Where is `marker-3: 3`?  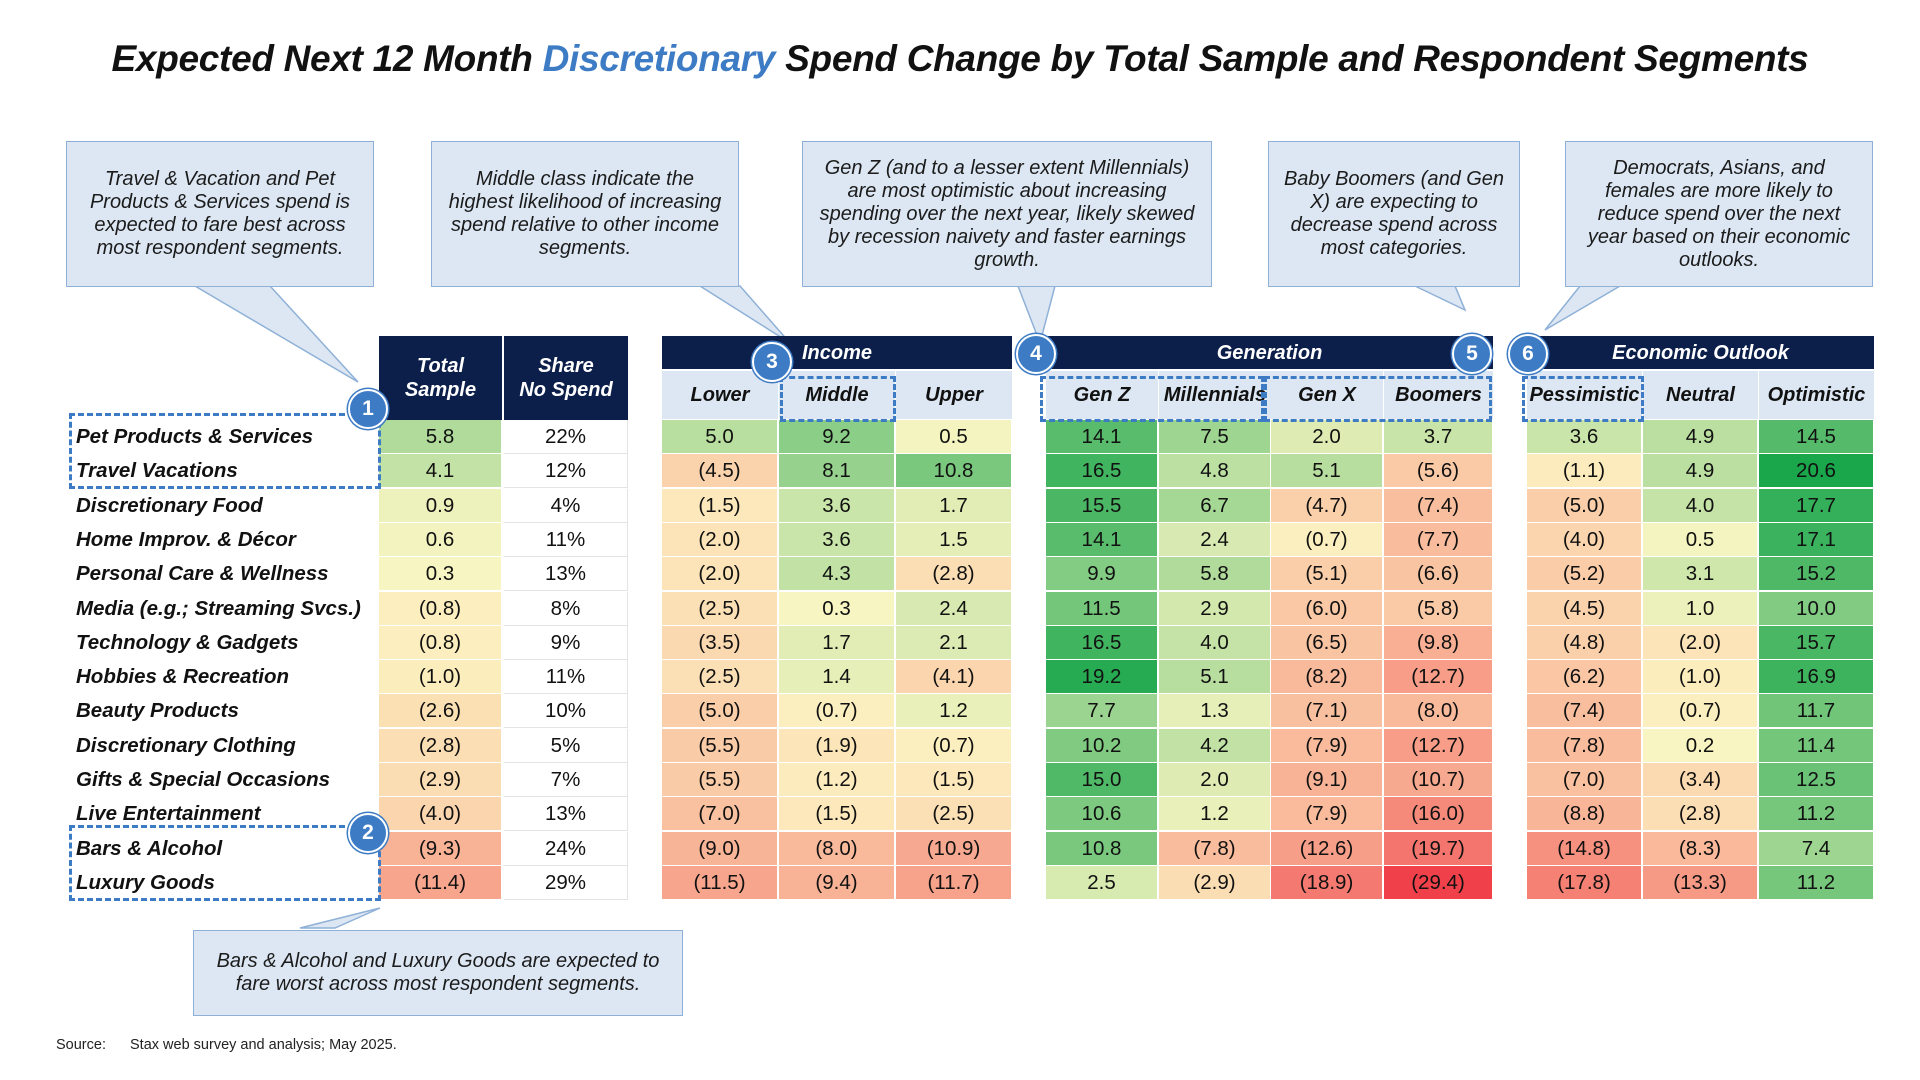
marker-3: 3 is located at coordinates (772, 362).